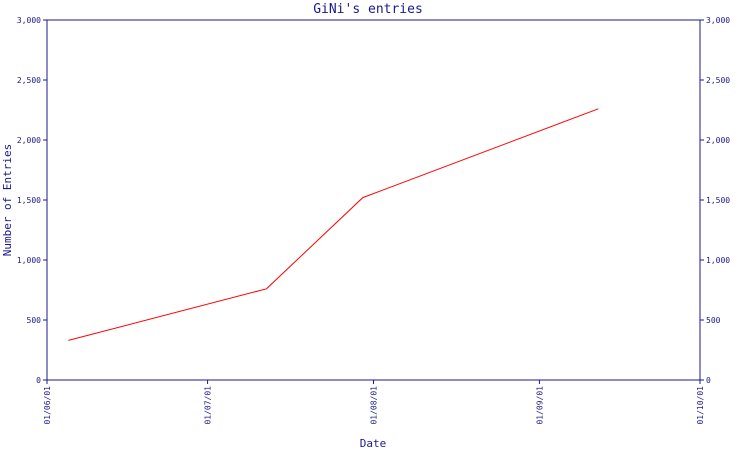 The height and width of the screenshot is (450, 750). I want to click on left-y-tick-label: 2,000, so click(29, 140).